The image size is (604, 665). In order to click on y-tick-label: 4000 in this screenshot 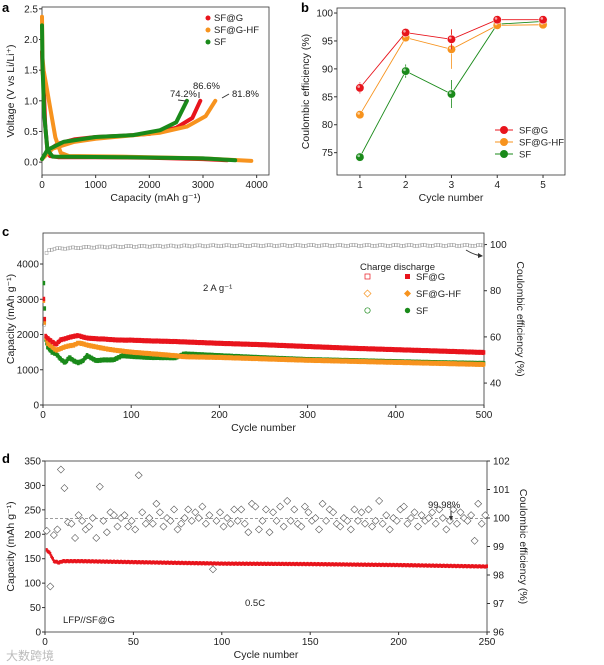, I will do `click(28, 265)`.